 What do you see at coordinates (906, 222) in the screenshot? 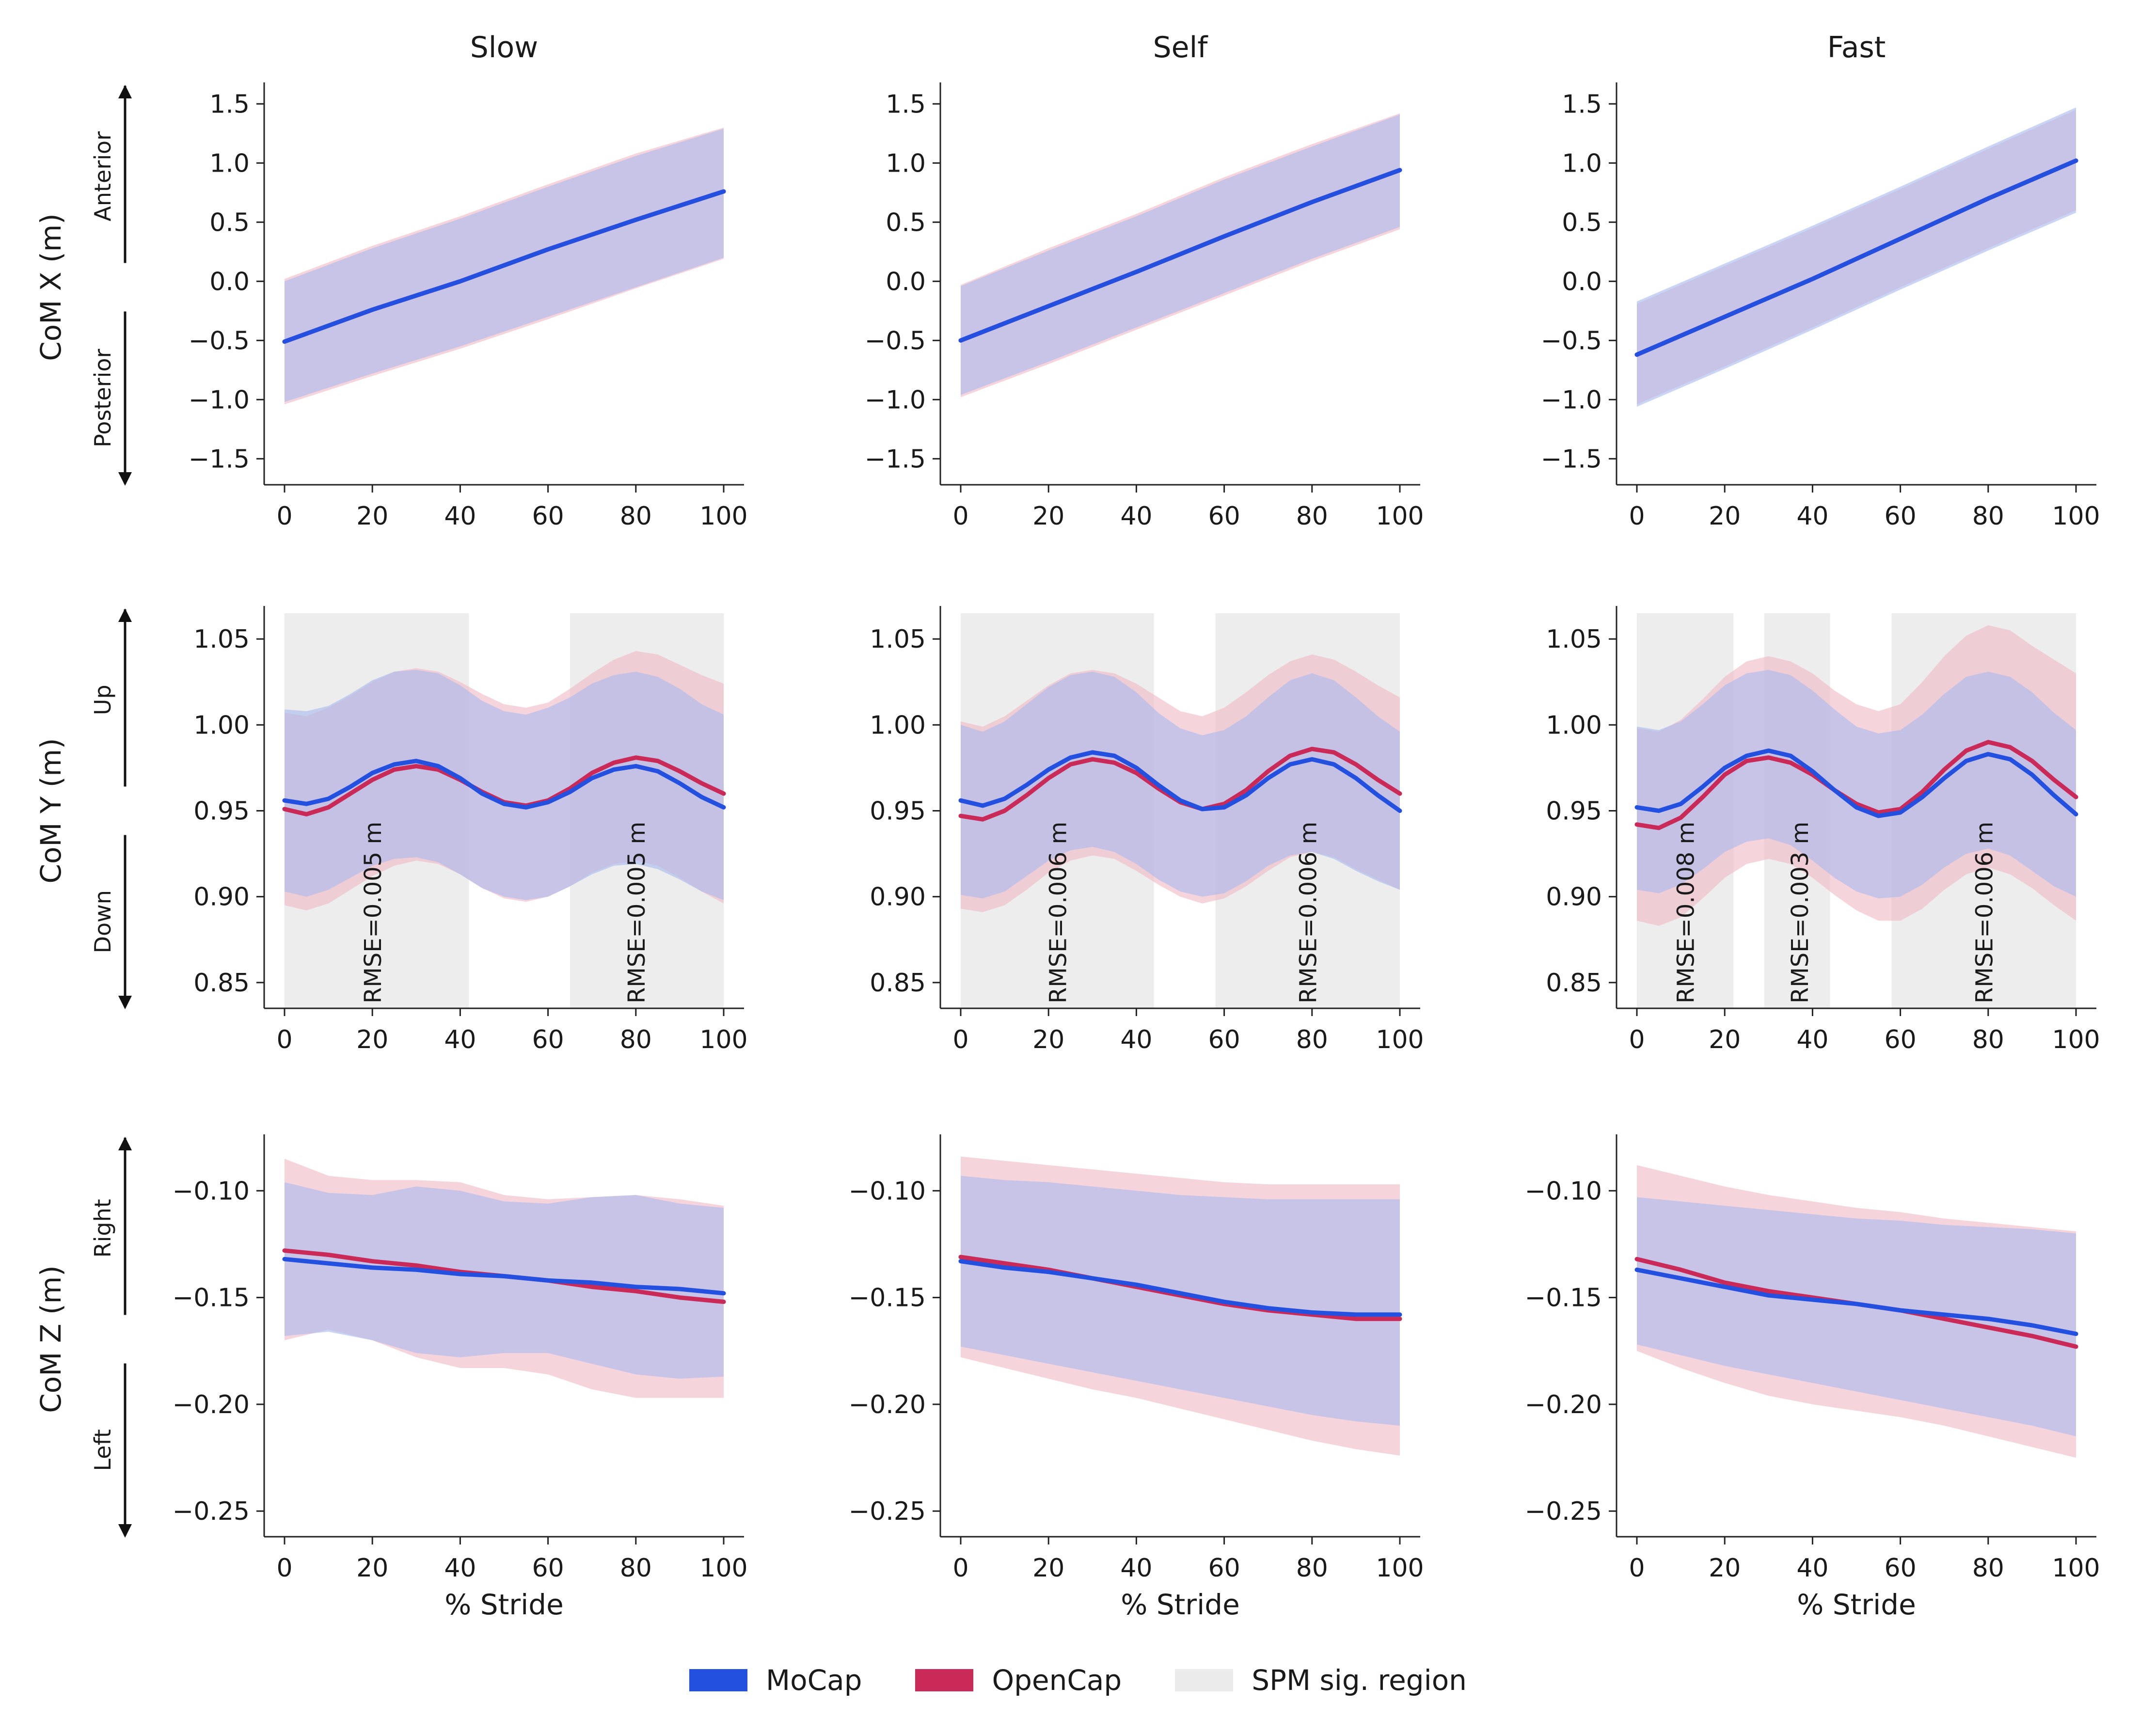
I see `y-tick-label: 0.5` at bounding box center [906, 222].